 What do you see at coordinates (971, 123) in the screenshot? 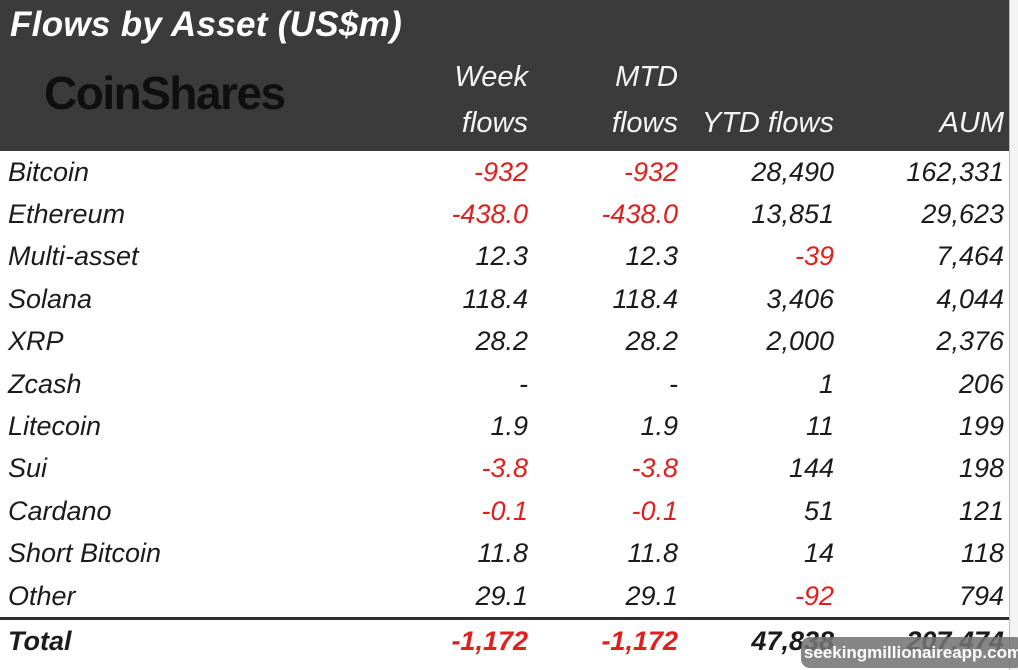
I see `col-header-aum: AUM` at bounding box center [971, 123].